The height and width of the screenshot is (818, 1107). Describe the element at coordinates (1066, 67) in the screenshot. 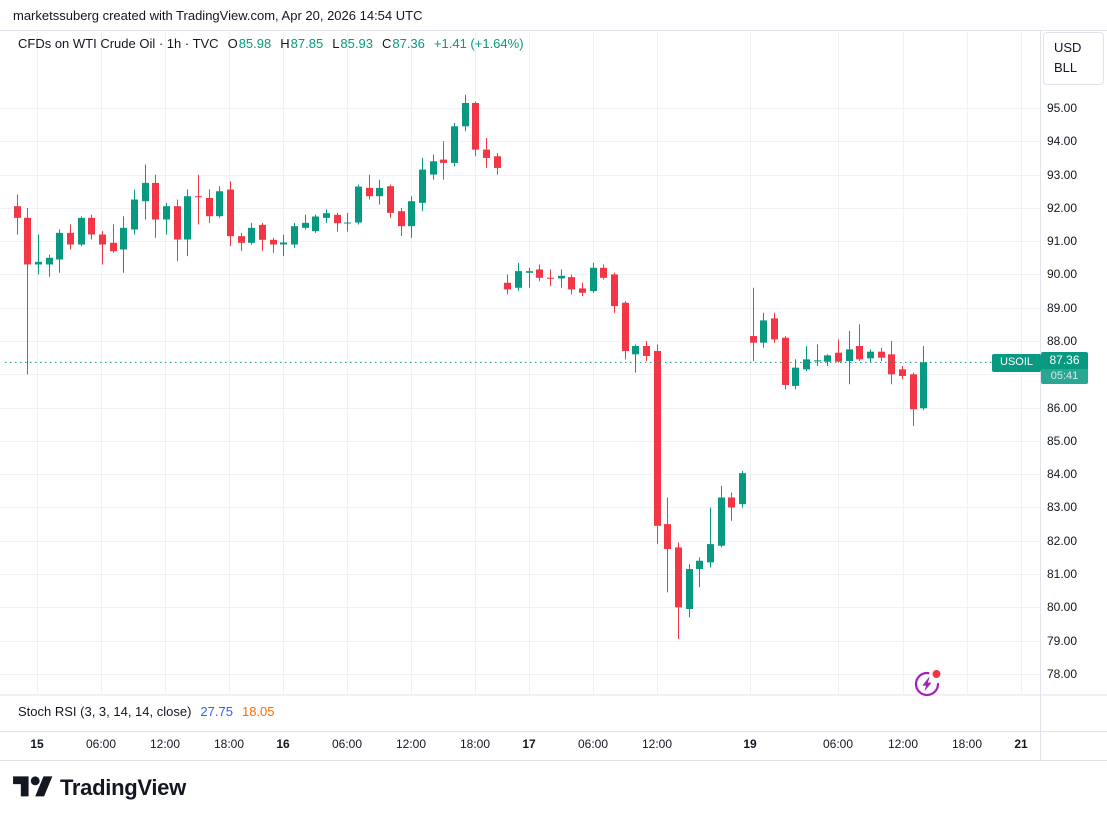

I see `unit-label: BLL` at that location.